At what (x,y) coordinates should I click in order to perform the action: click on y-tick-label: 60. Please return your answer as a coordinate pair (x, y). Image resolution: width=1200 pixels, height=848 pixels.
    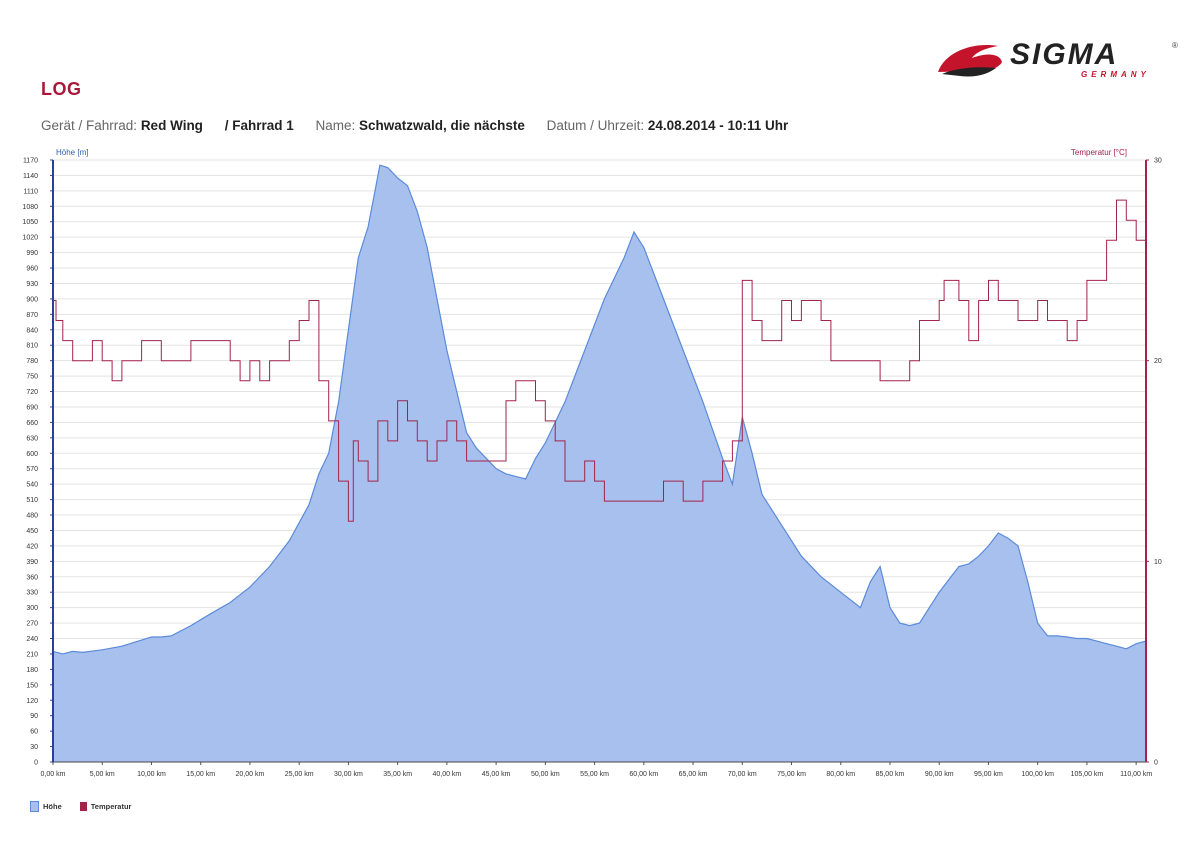
    Looking at the image, I should click on (34, 732).